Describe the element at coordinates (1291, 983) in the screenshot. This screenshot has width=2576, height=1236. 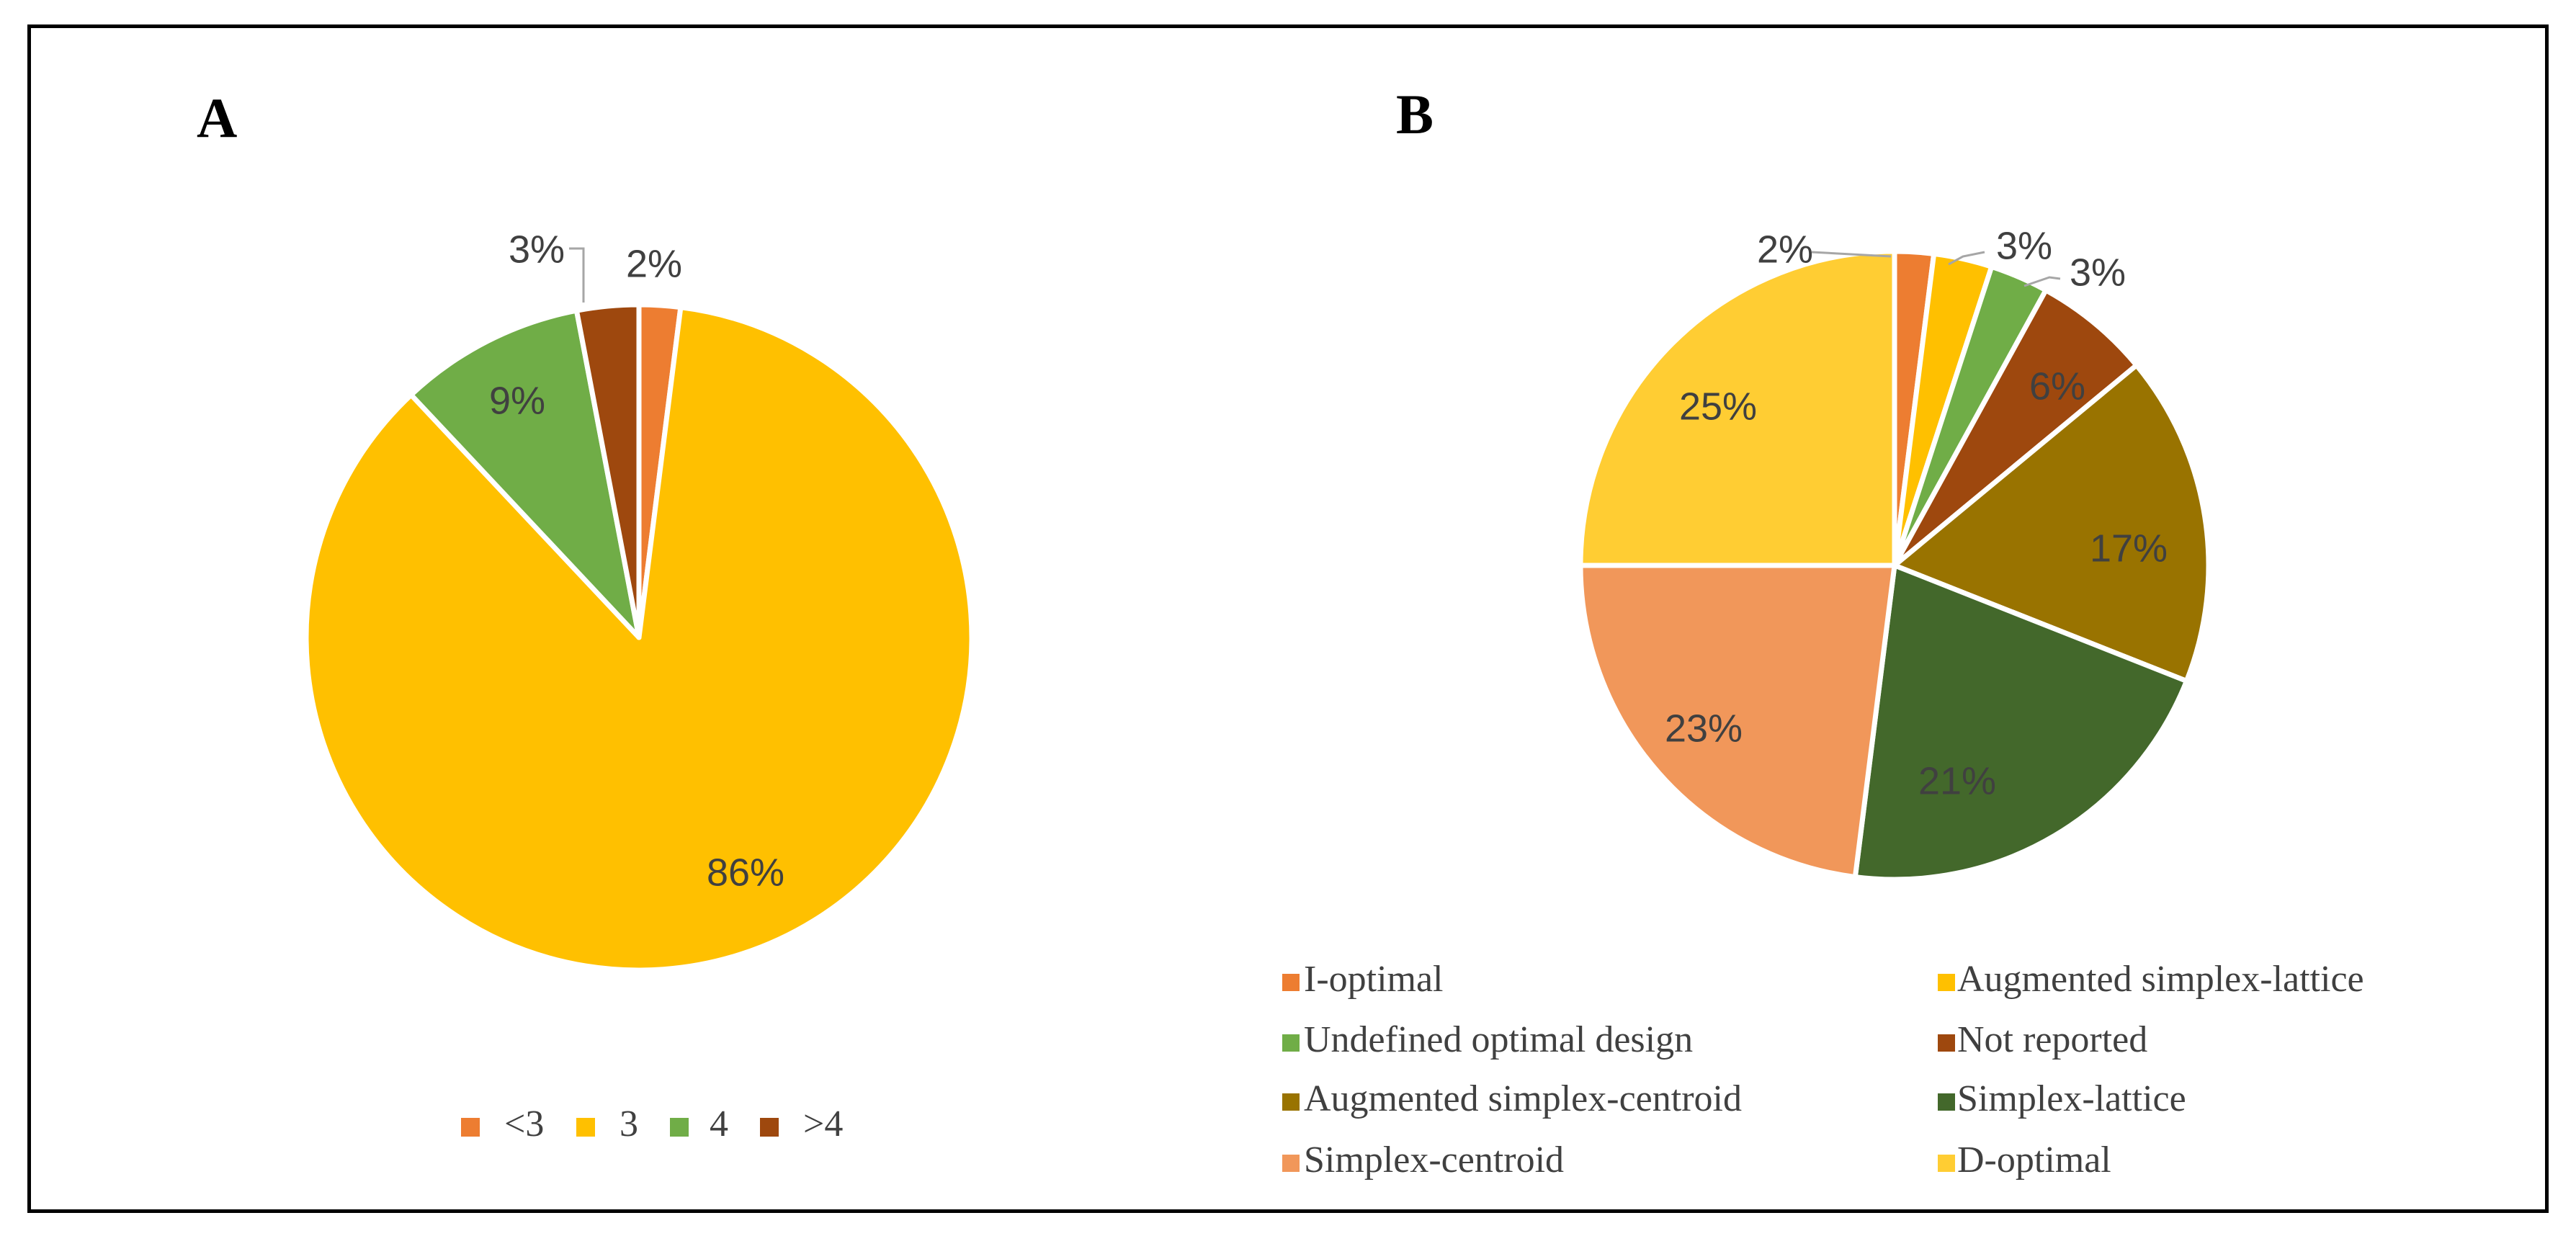
I see `legend-b-swatch-i-optimal` at that location.